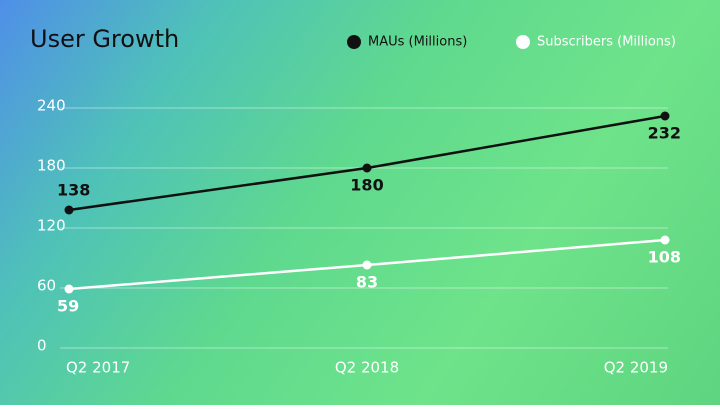  I want to click on data-label: 108, so click(664, 257).